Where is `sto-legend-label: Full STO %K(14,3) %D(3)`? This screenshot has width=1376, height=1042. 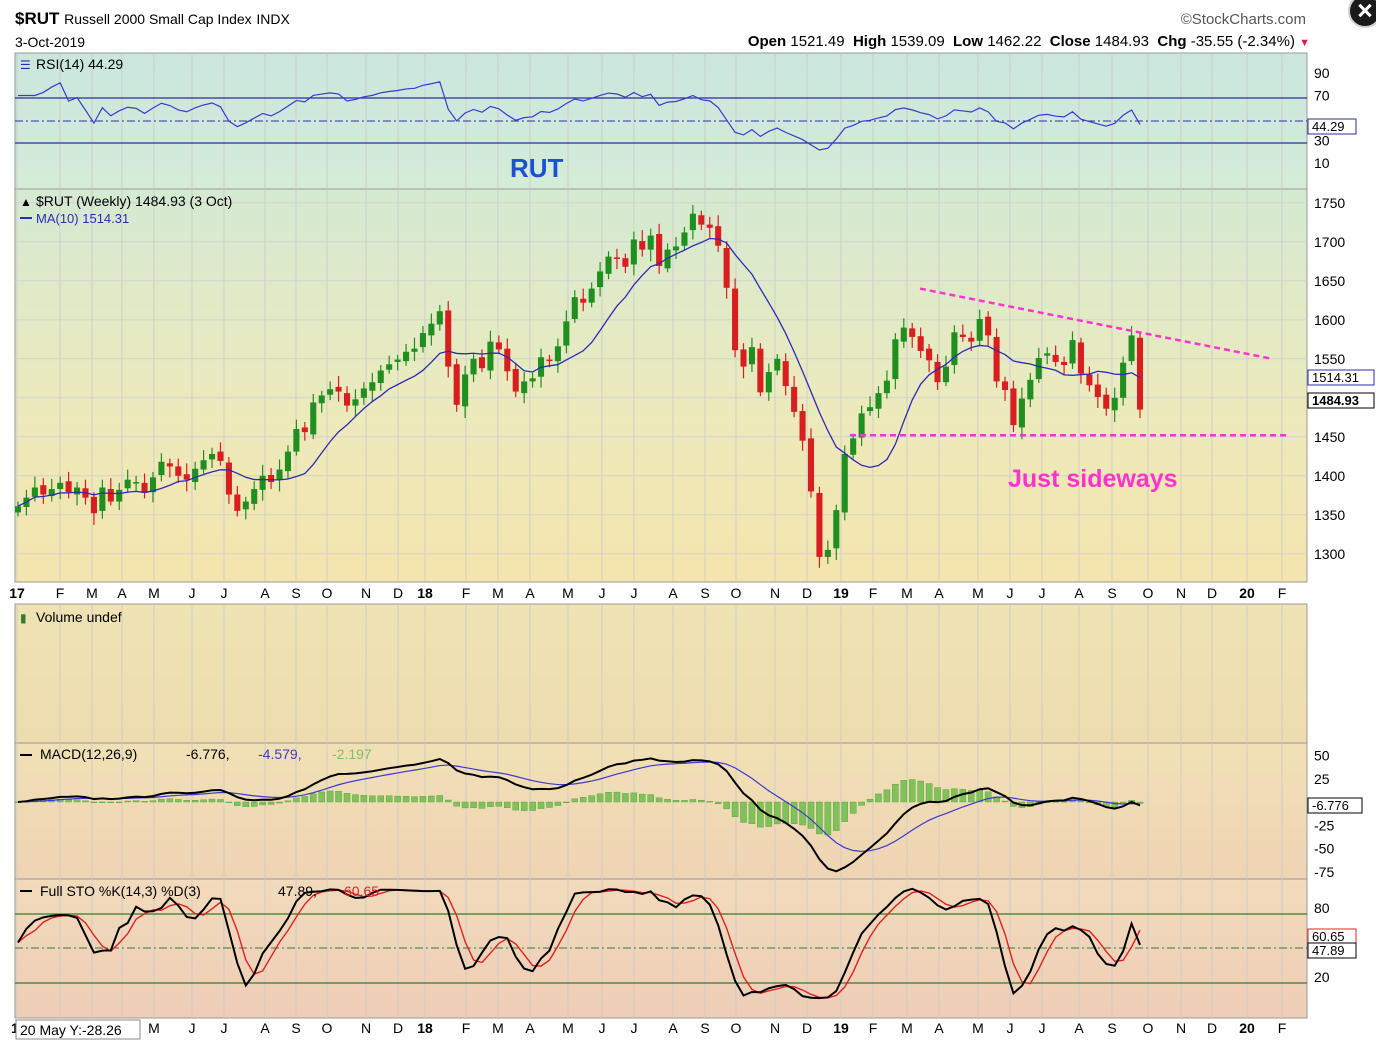
sto-legend-label: Full STO %K(14,3) %D(3) is located at coordinates (120, 891).